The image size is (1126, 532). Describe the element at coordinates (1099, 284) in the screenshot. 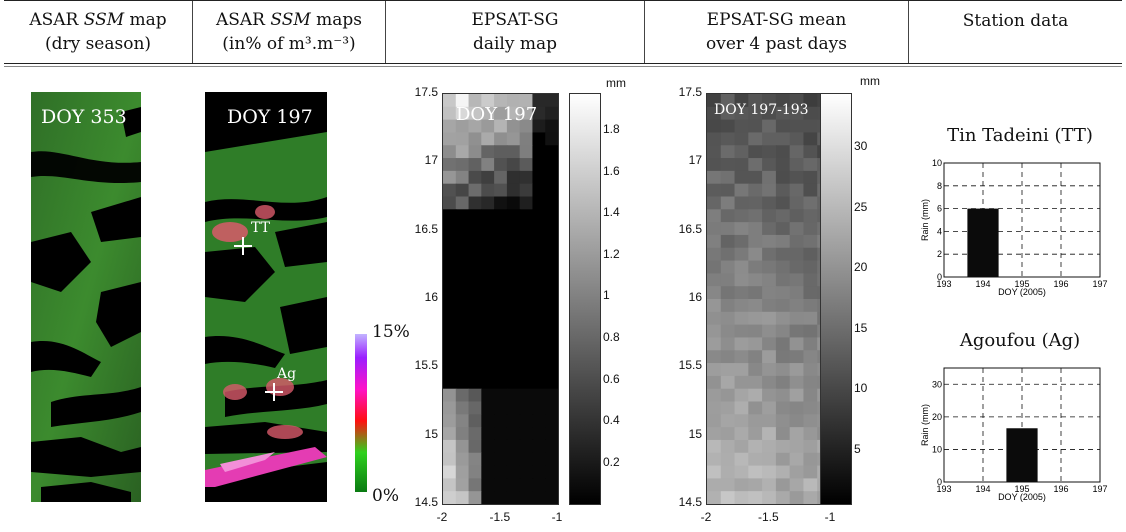

I see `tt-xtick-label: 197` at that location.